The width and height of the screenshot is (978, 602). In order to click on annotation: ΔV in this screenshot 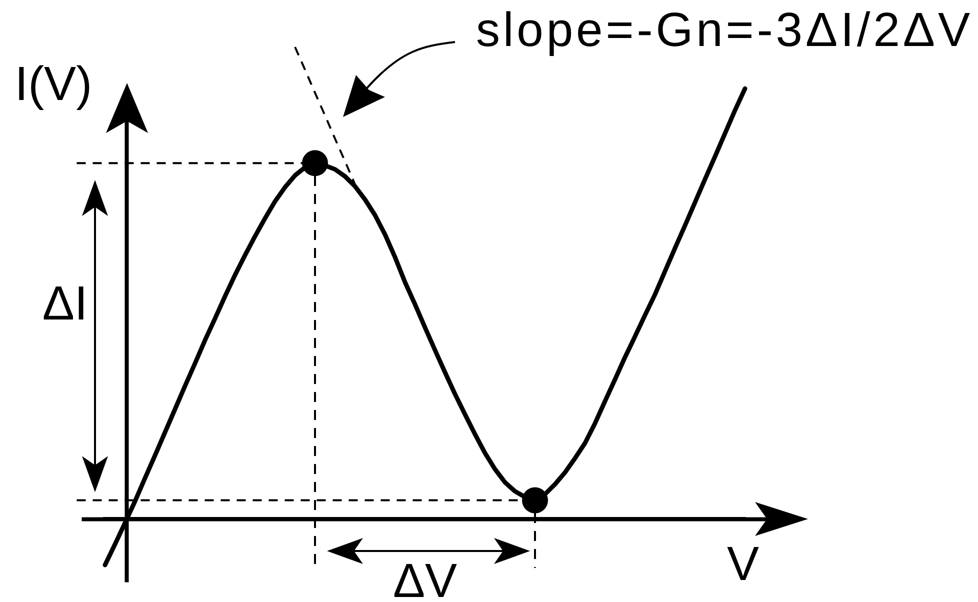, I will do `click(425, 578)`.